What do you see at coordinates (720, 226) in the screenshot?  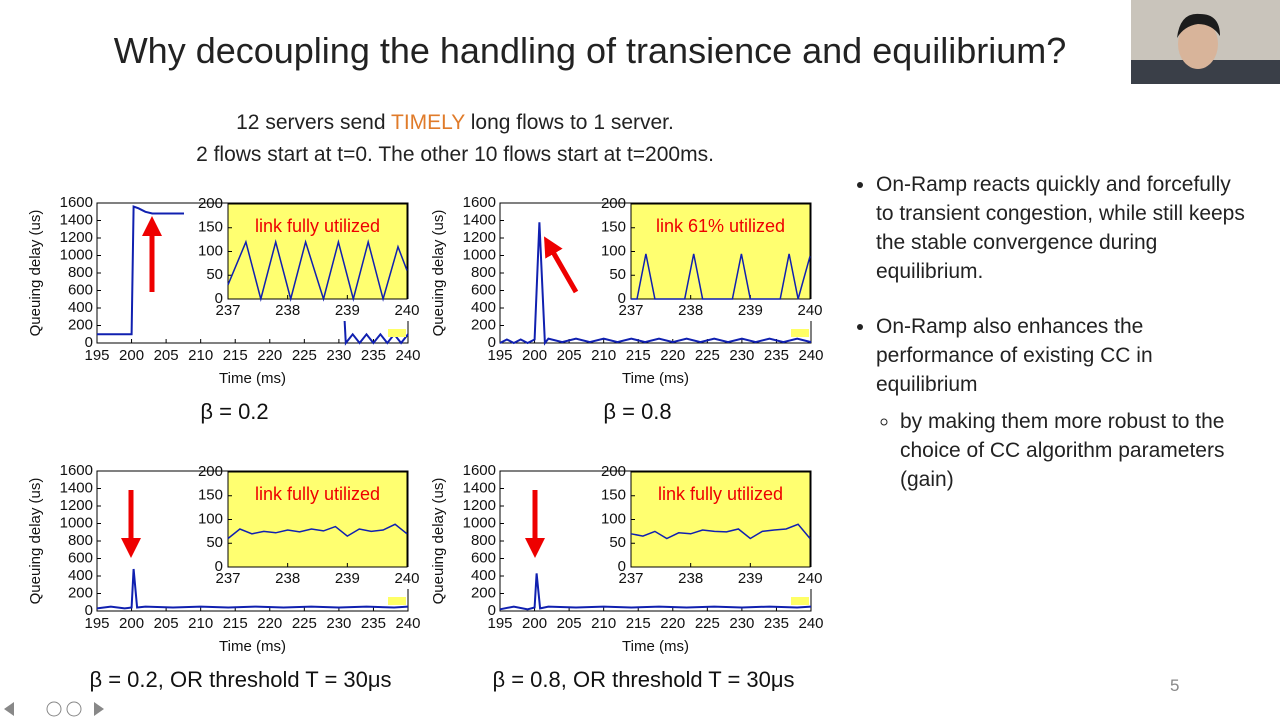 I see `inset-annotation: link 61% utilized` at bounding box center [720, 226].